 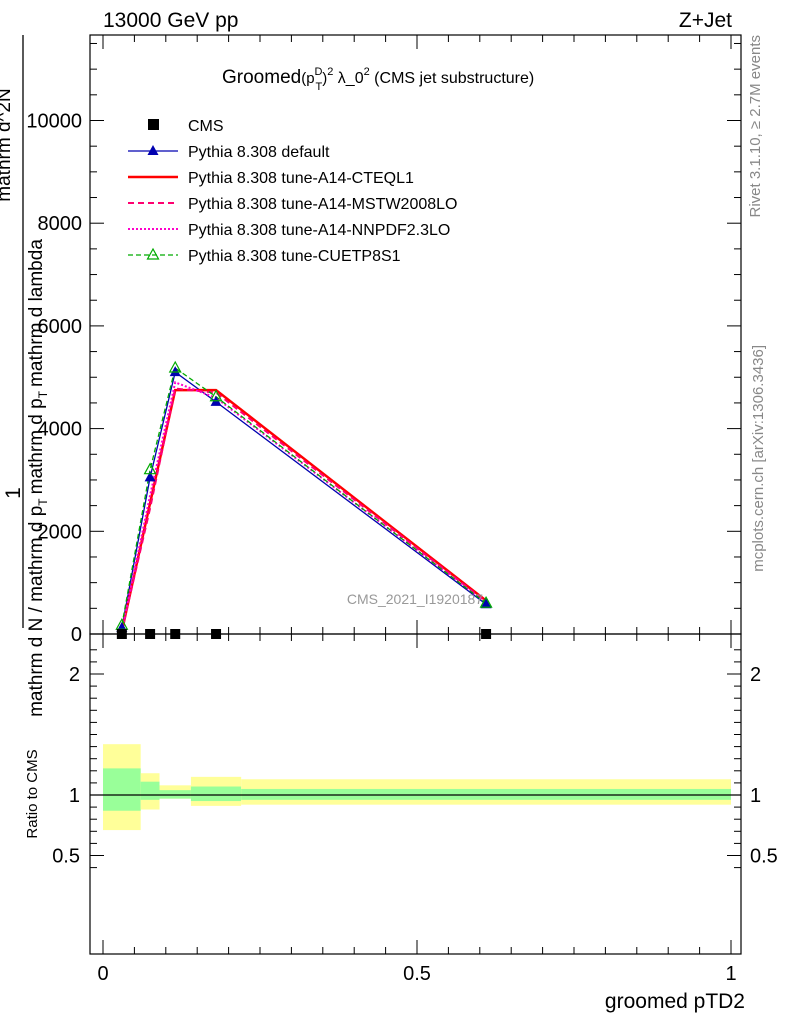 What do you see at coordinates (13, 493) in the screenshot?
I see `svg-text: 1` at bounding box center [13, 493].